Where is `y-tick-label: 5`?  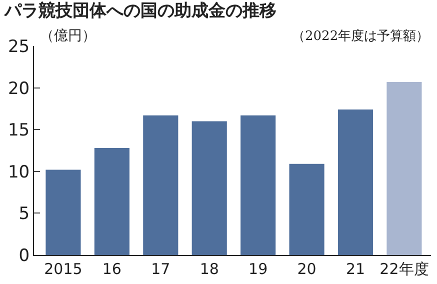 y-tick-label: 5 is located at coordinates (24, 214).